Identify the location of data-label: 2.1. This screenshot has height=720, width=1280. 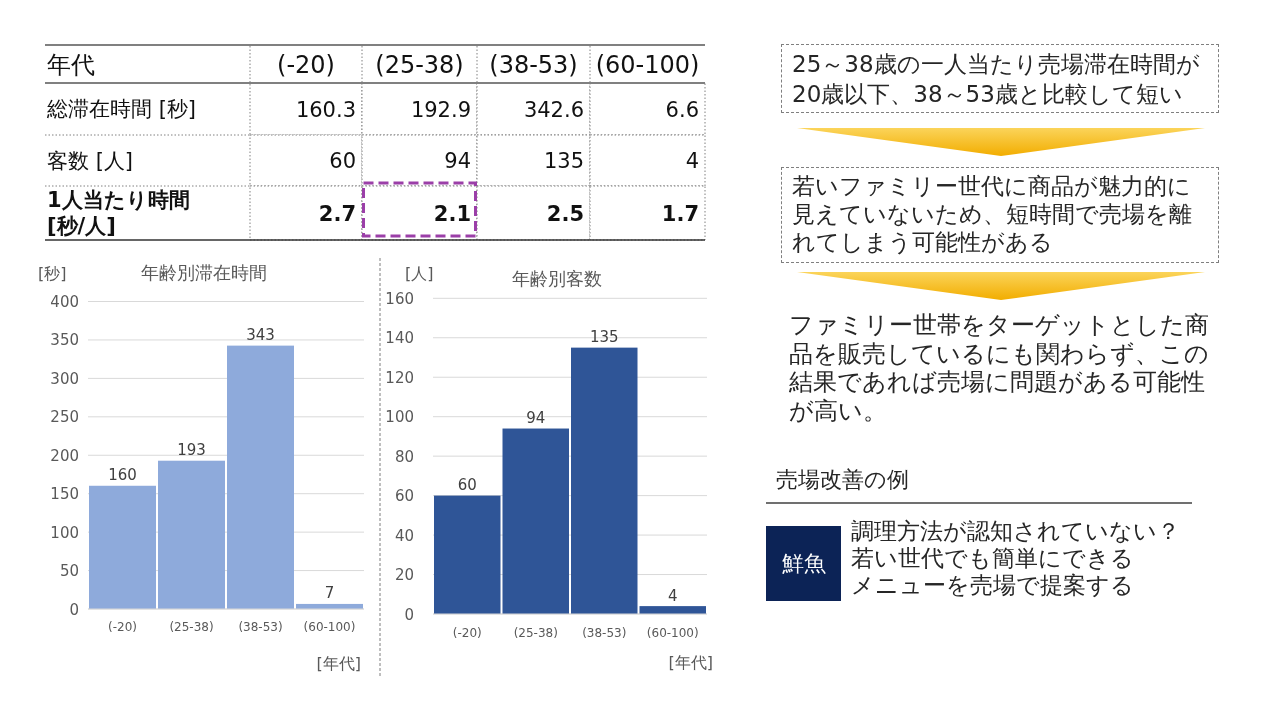
(452, 213).